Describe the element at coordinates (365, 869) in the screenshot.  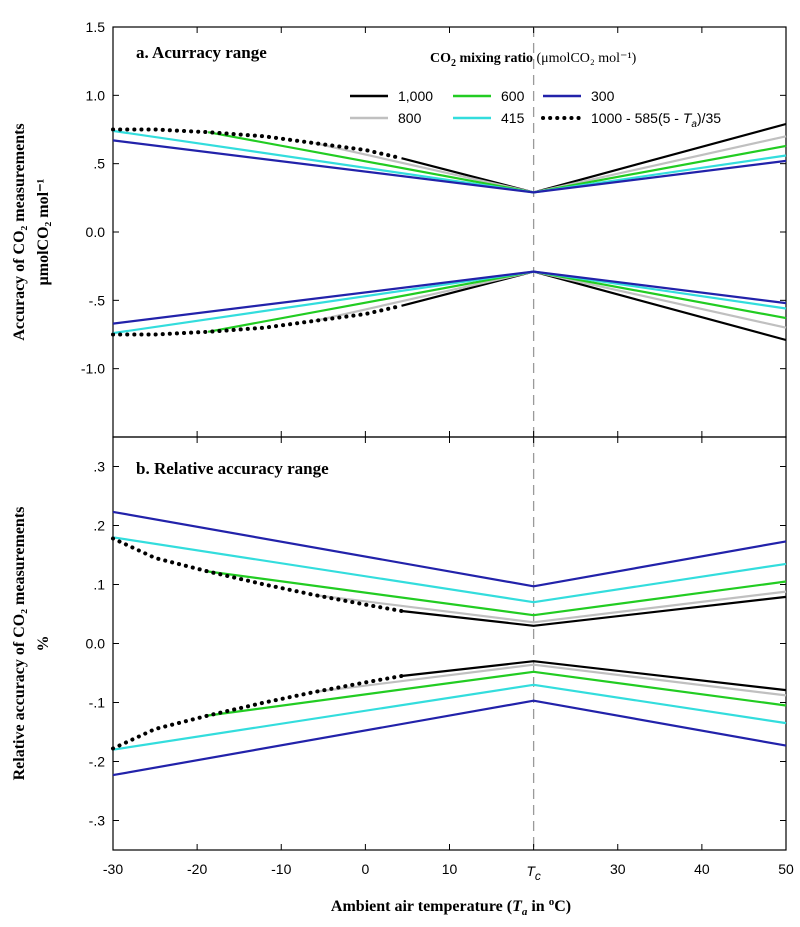
I see `x-tick-label: 0` at that location.